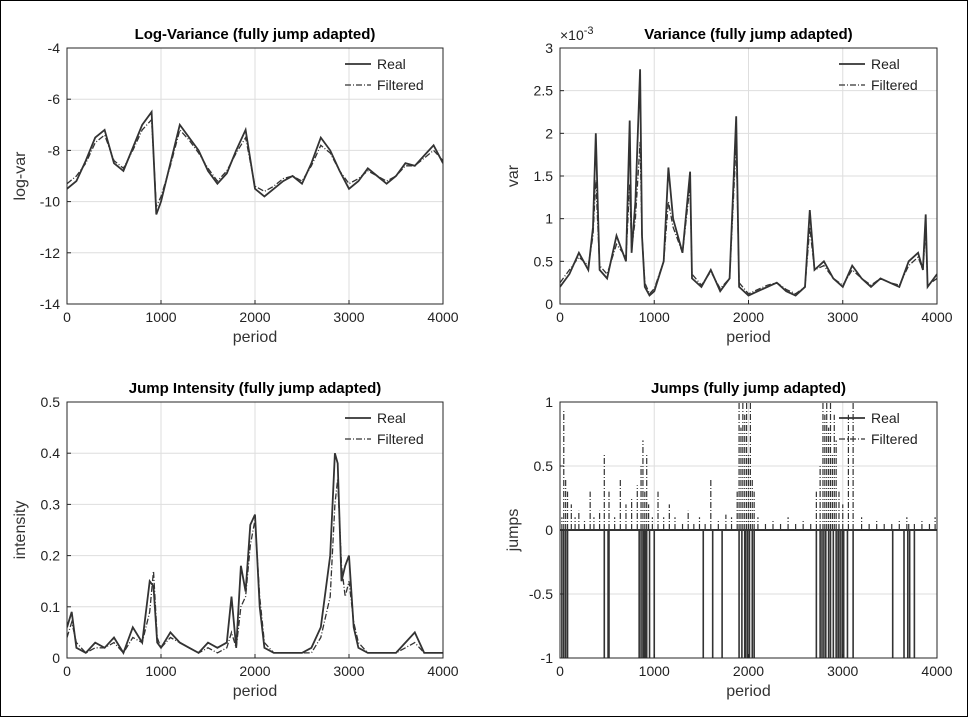 The height and width of the screenshot is (717, 968). I want to click on chart-title: Jump Intensity (fully jump adapted), so click(255, 388).